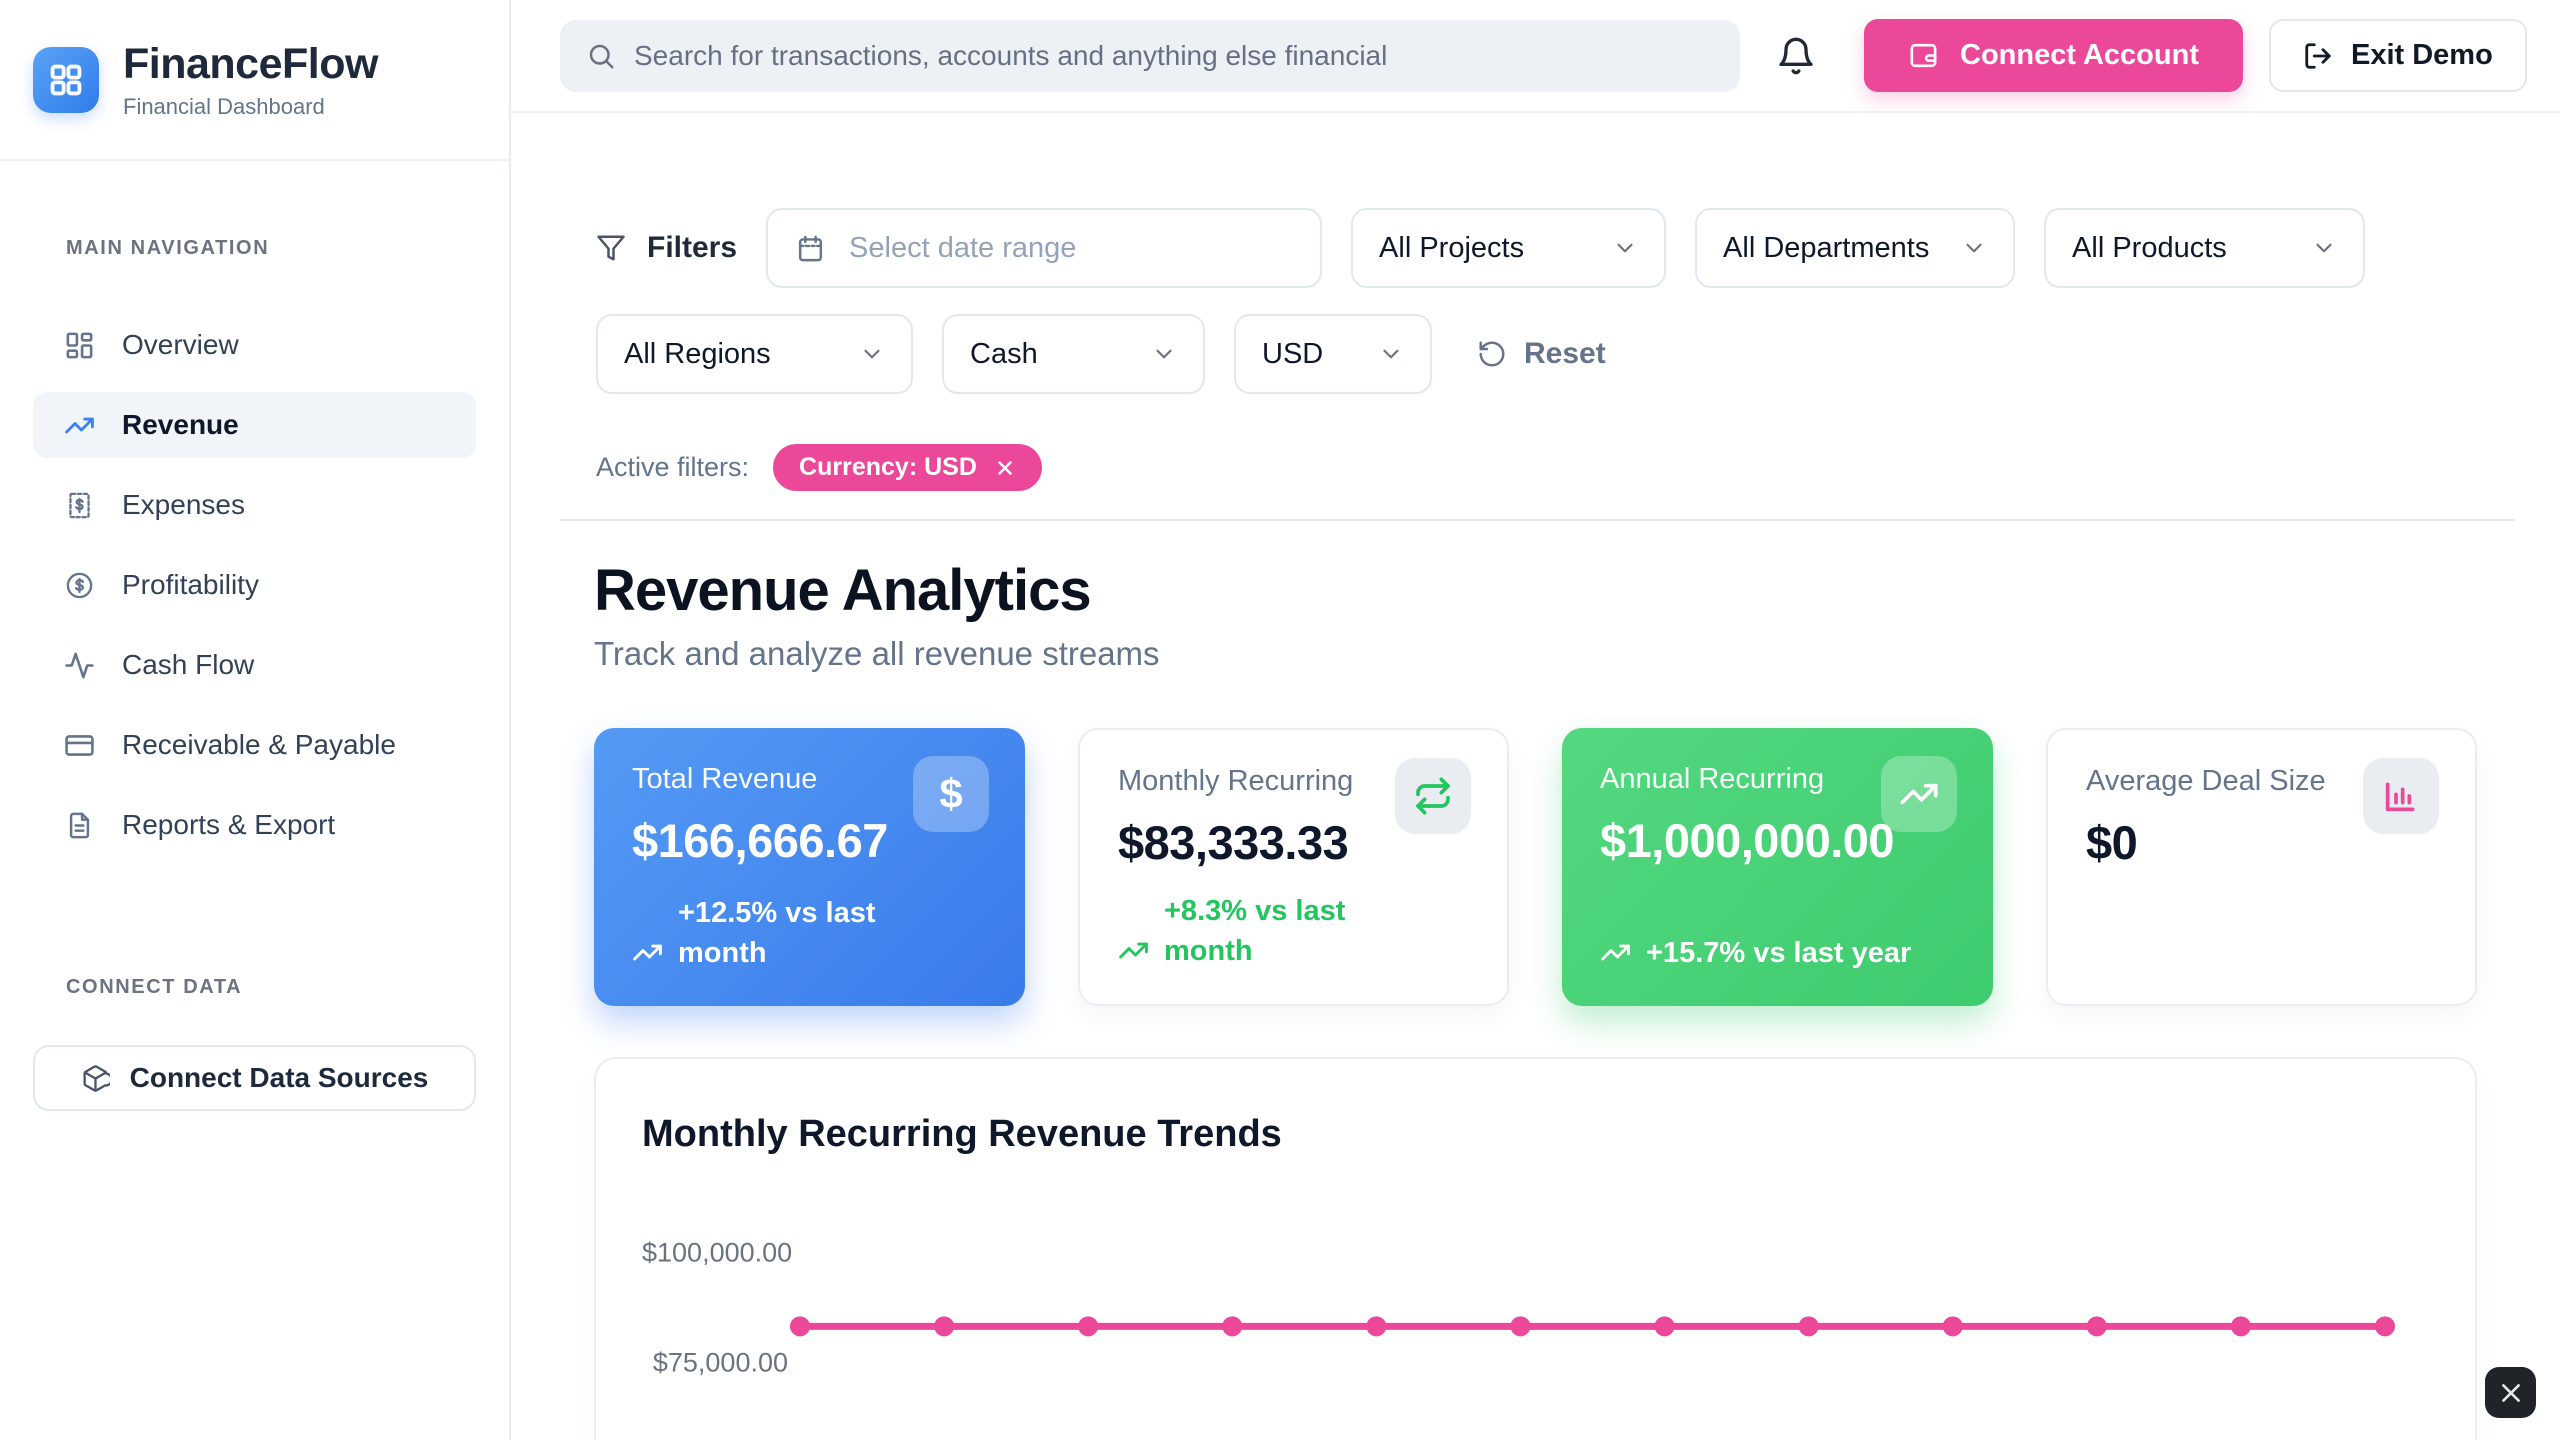 Image resolution: width=2560 pixels, height=1440 pixels. Describe the element at coordinates (79, 665) in the screenshot. I see `activity-icon` at that location.